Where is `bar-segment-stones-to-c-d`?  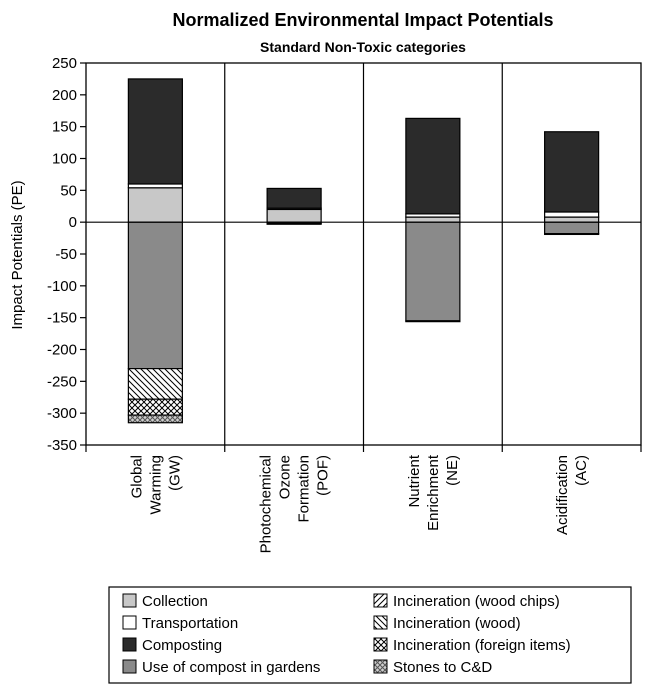 bar-segment-stones-to-c-d is located at coordinates (155, 419).